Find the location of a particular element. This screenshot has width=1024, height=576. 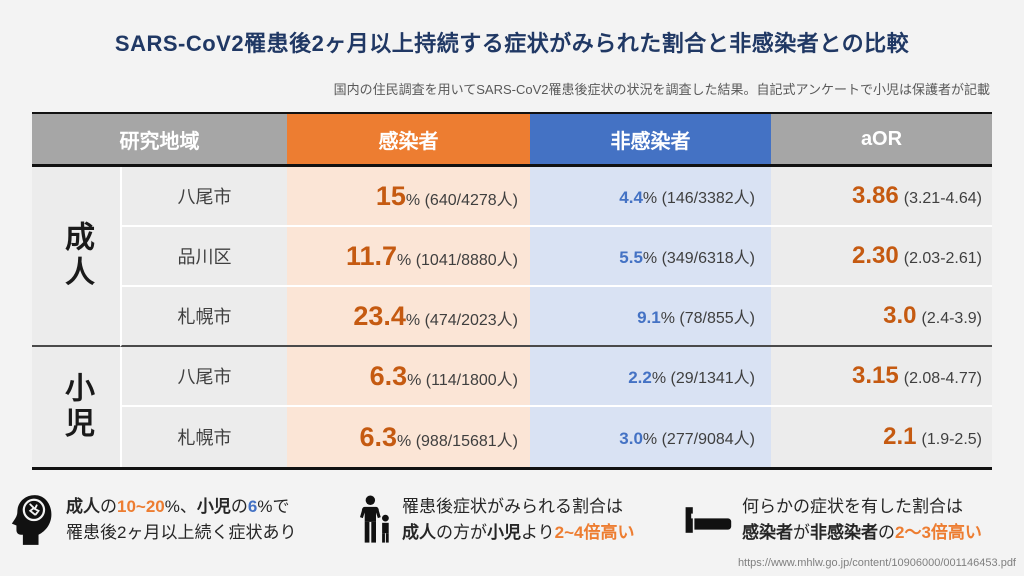

group-label-adult: 成人 is located at coordinates (76, 257).